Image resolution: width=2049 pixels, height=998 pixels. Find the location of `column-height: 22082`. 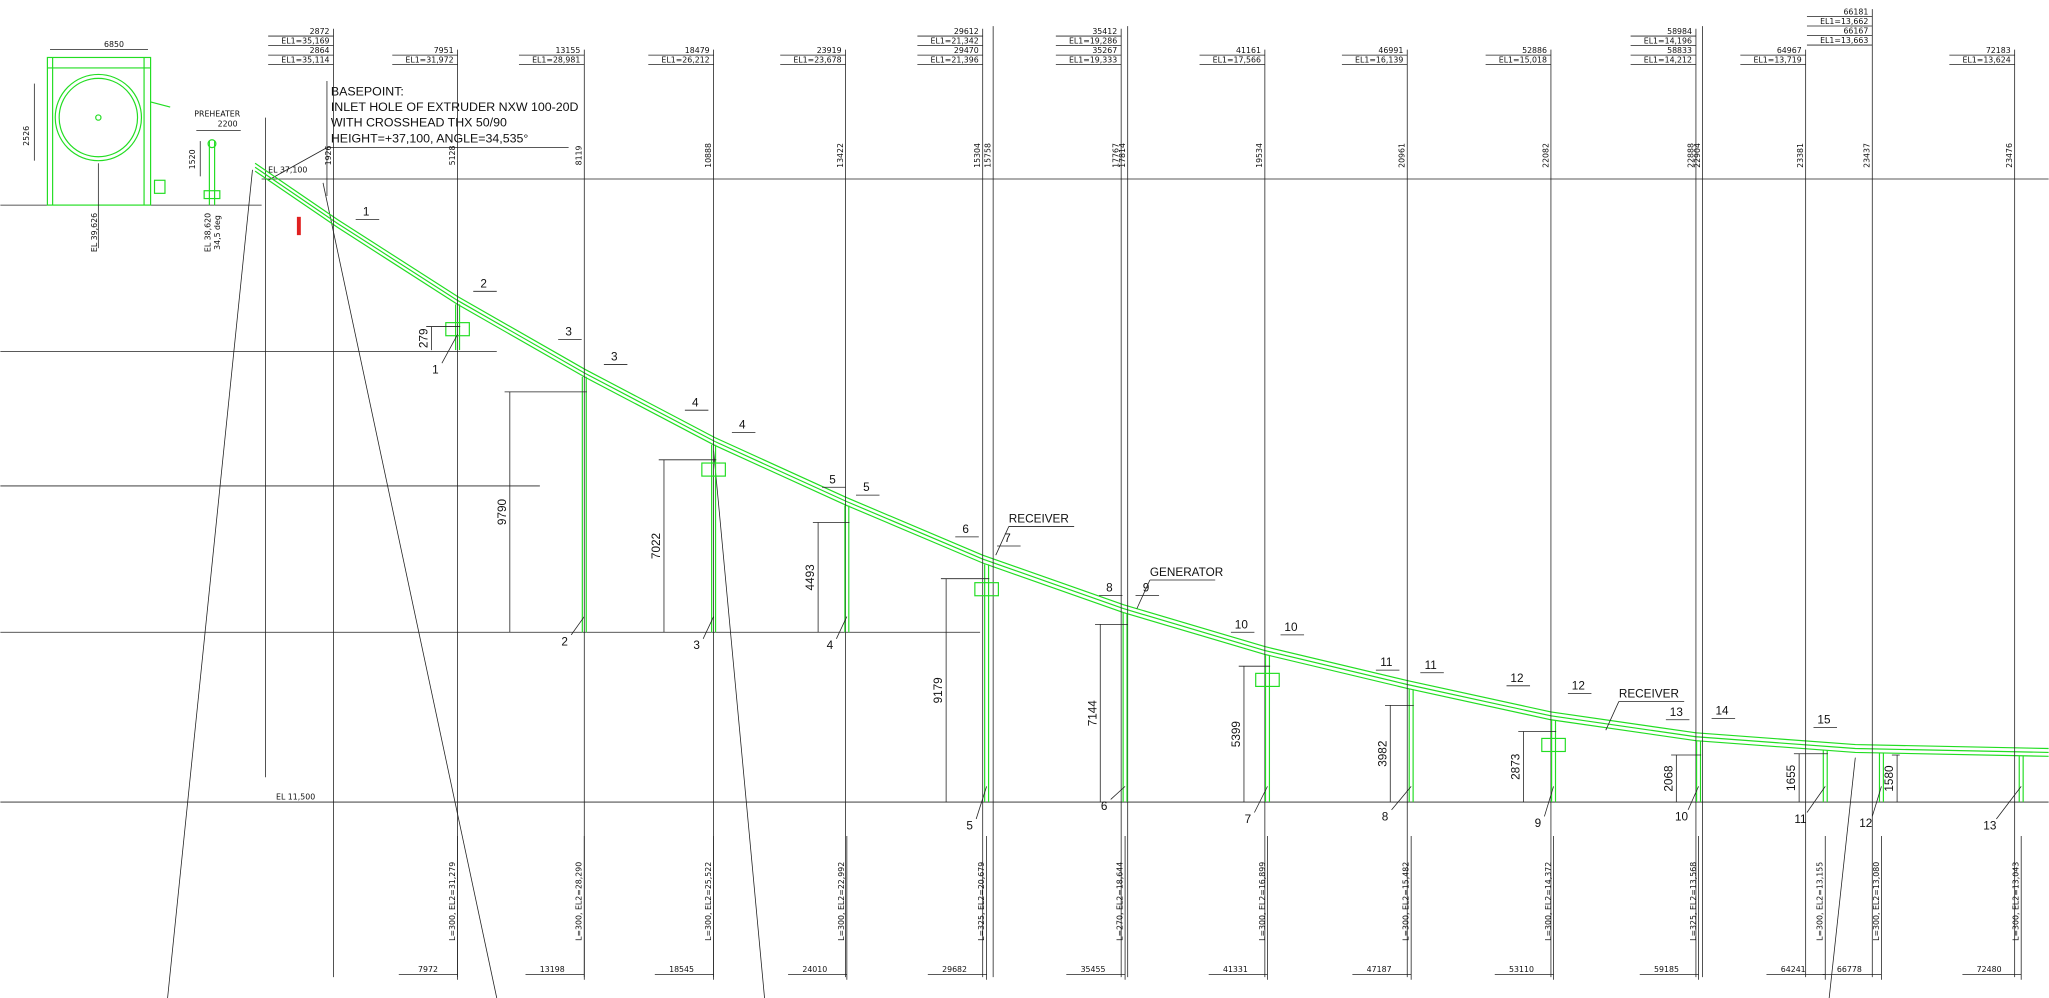

column-height: 22082 is located at coordinates (1545, 155).